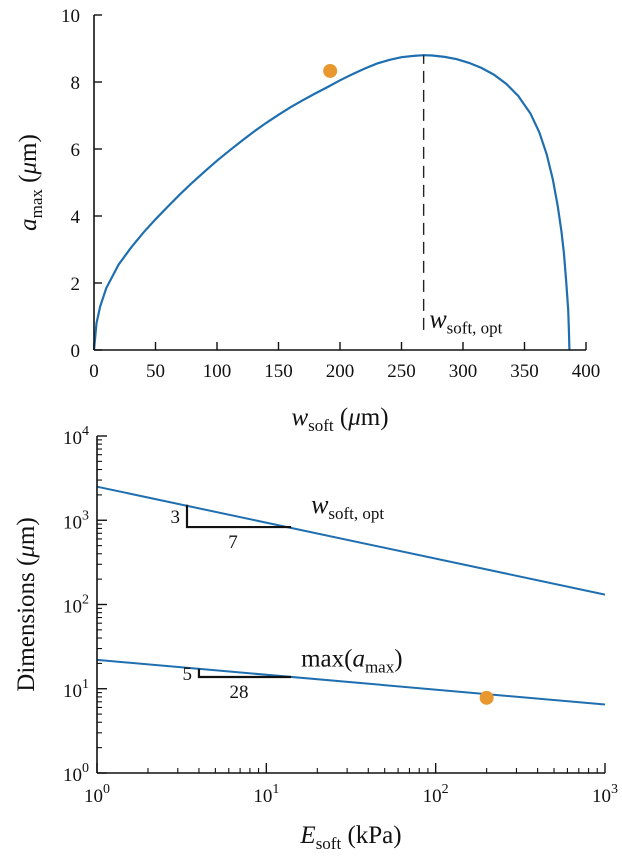 The image size is (622, 859). Describe the element at coordinates (76, 217) in the screenshot. I see `y-tick-label: 4` at that location.